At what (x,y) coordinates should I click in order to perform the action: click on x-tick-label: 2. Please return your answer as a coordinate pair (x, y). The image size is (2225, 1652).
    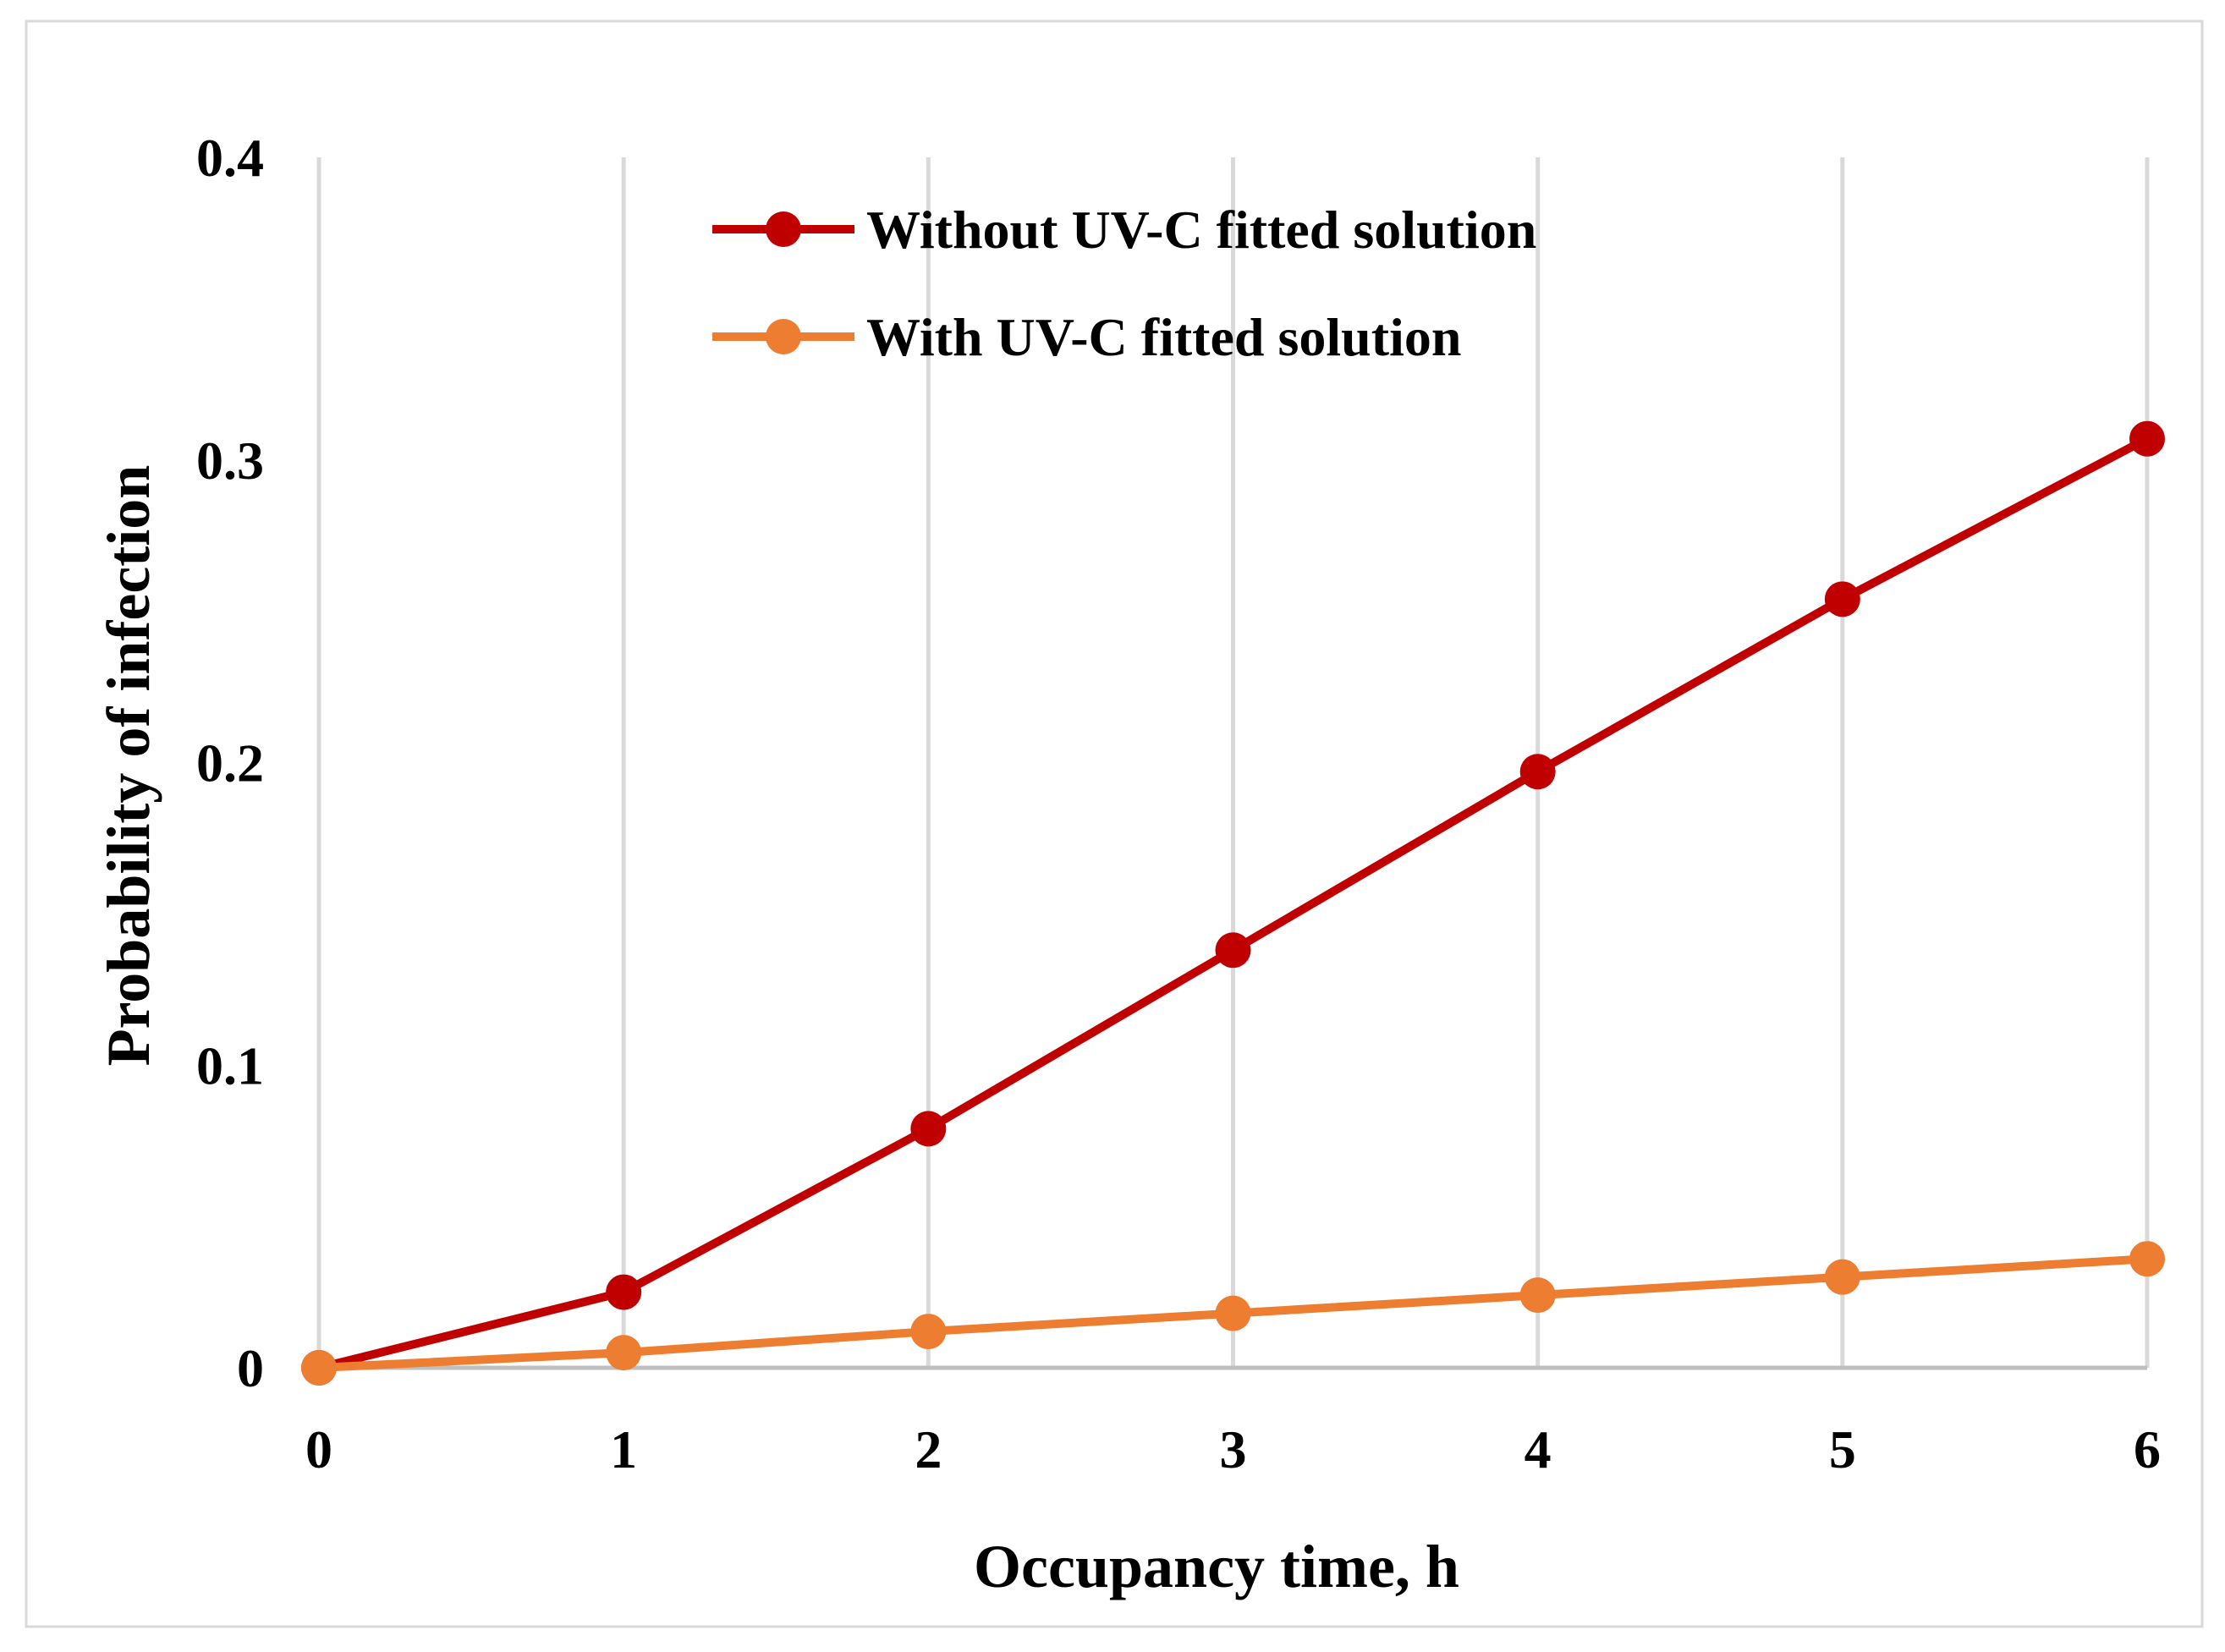
    Looking at the image, I should click on (928, 1449).